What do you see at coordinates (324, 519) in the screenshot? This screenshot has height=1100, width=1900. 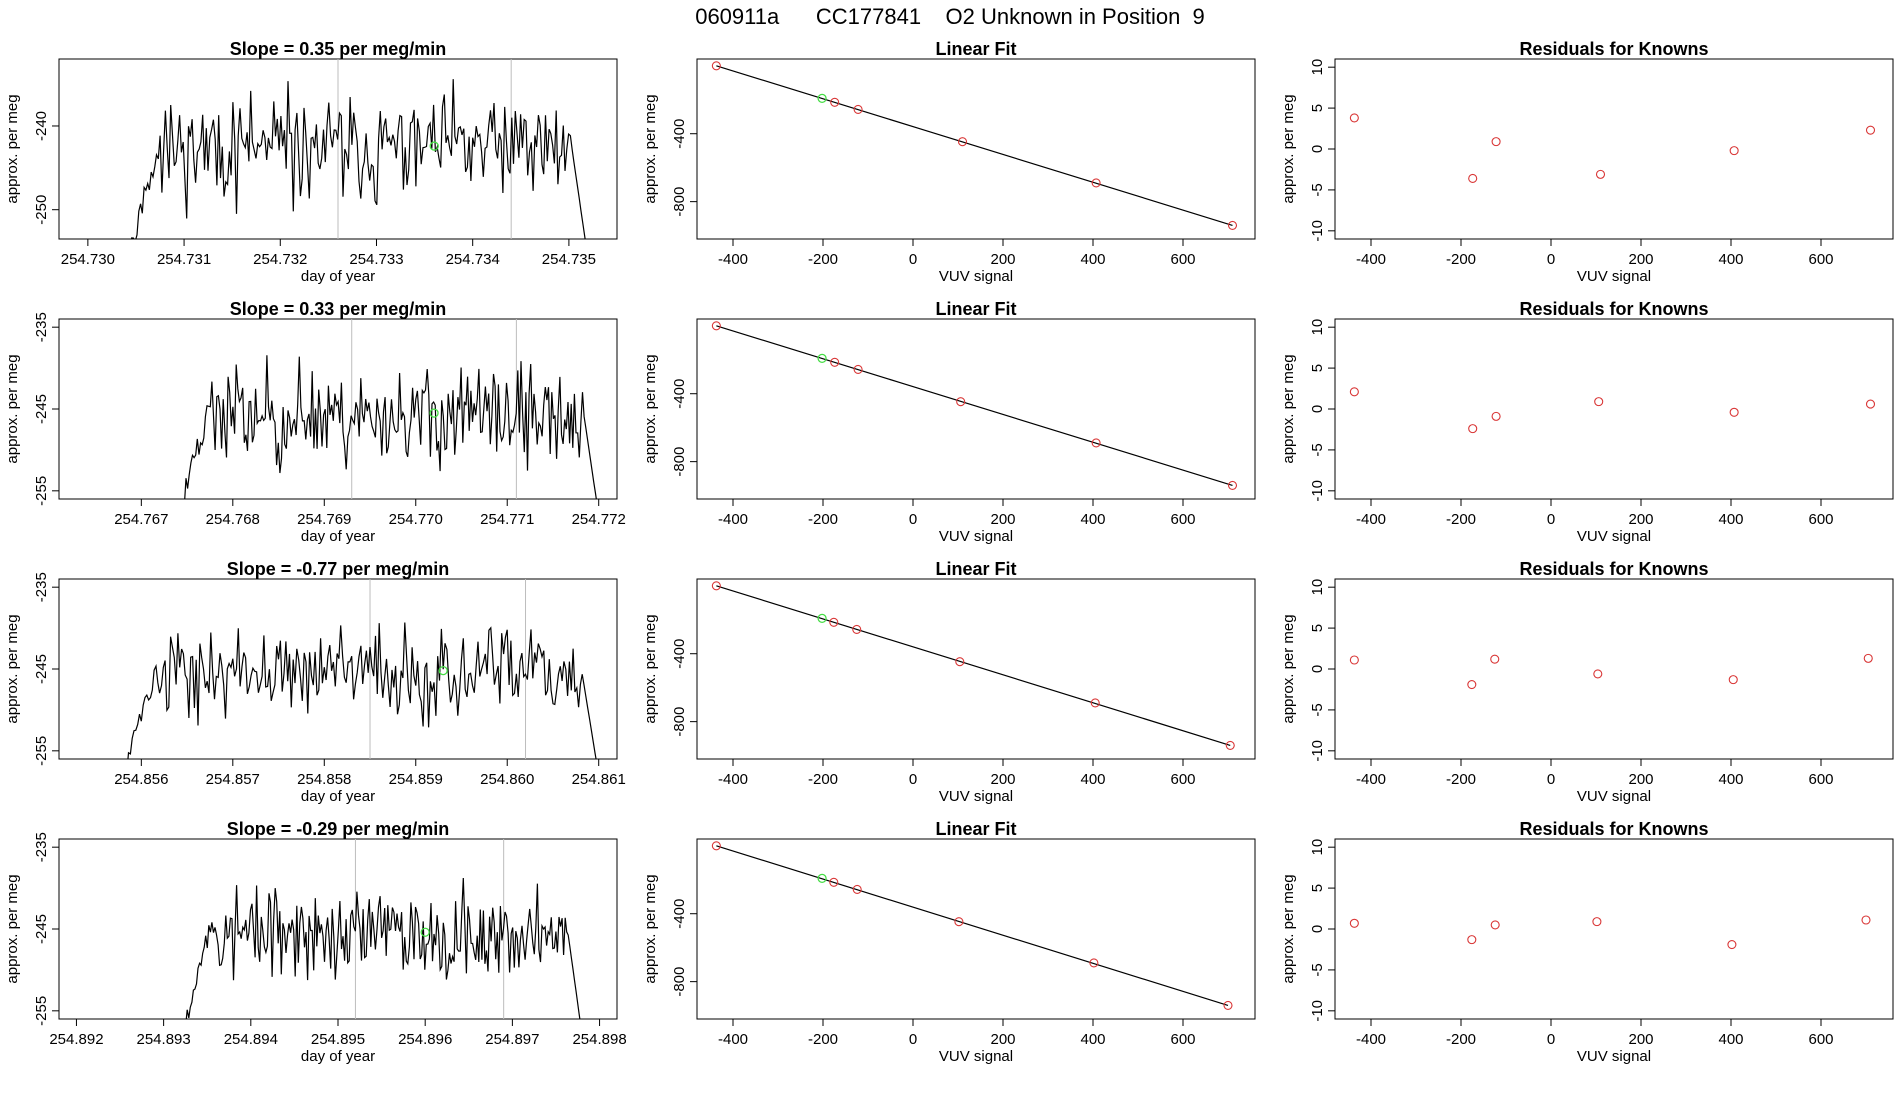 I see `x-tick-label: 254.769` at bounding box center [324, 519].